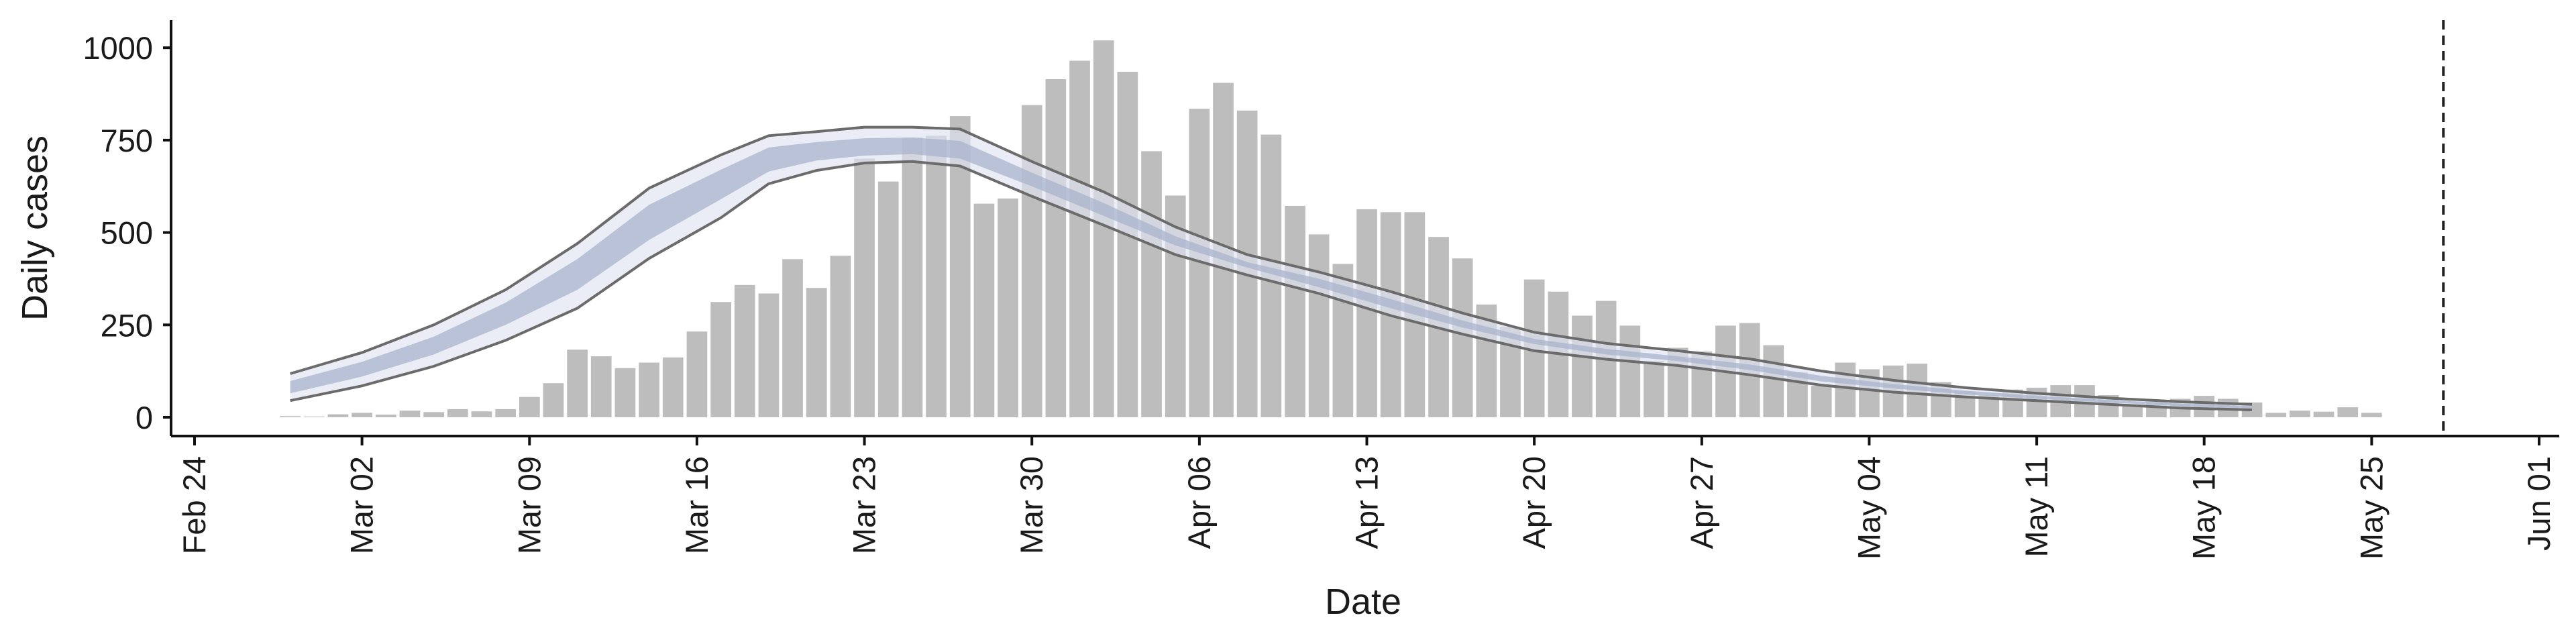 The height and width of the screenshot is (644, 2576). I want to click on y-tick-label: 1000, so click(118, 48).